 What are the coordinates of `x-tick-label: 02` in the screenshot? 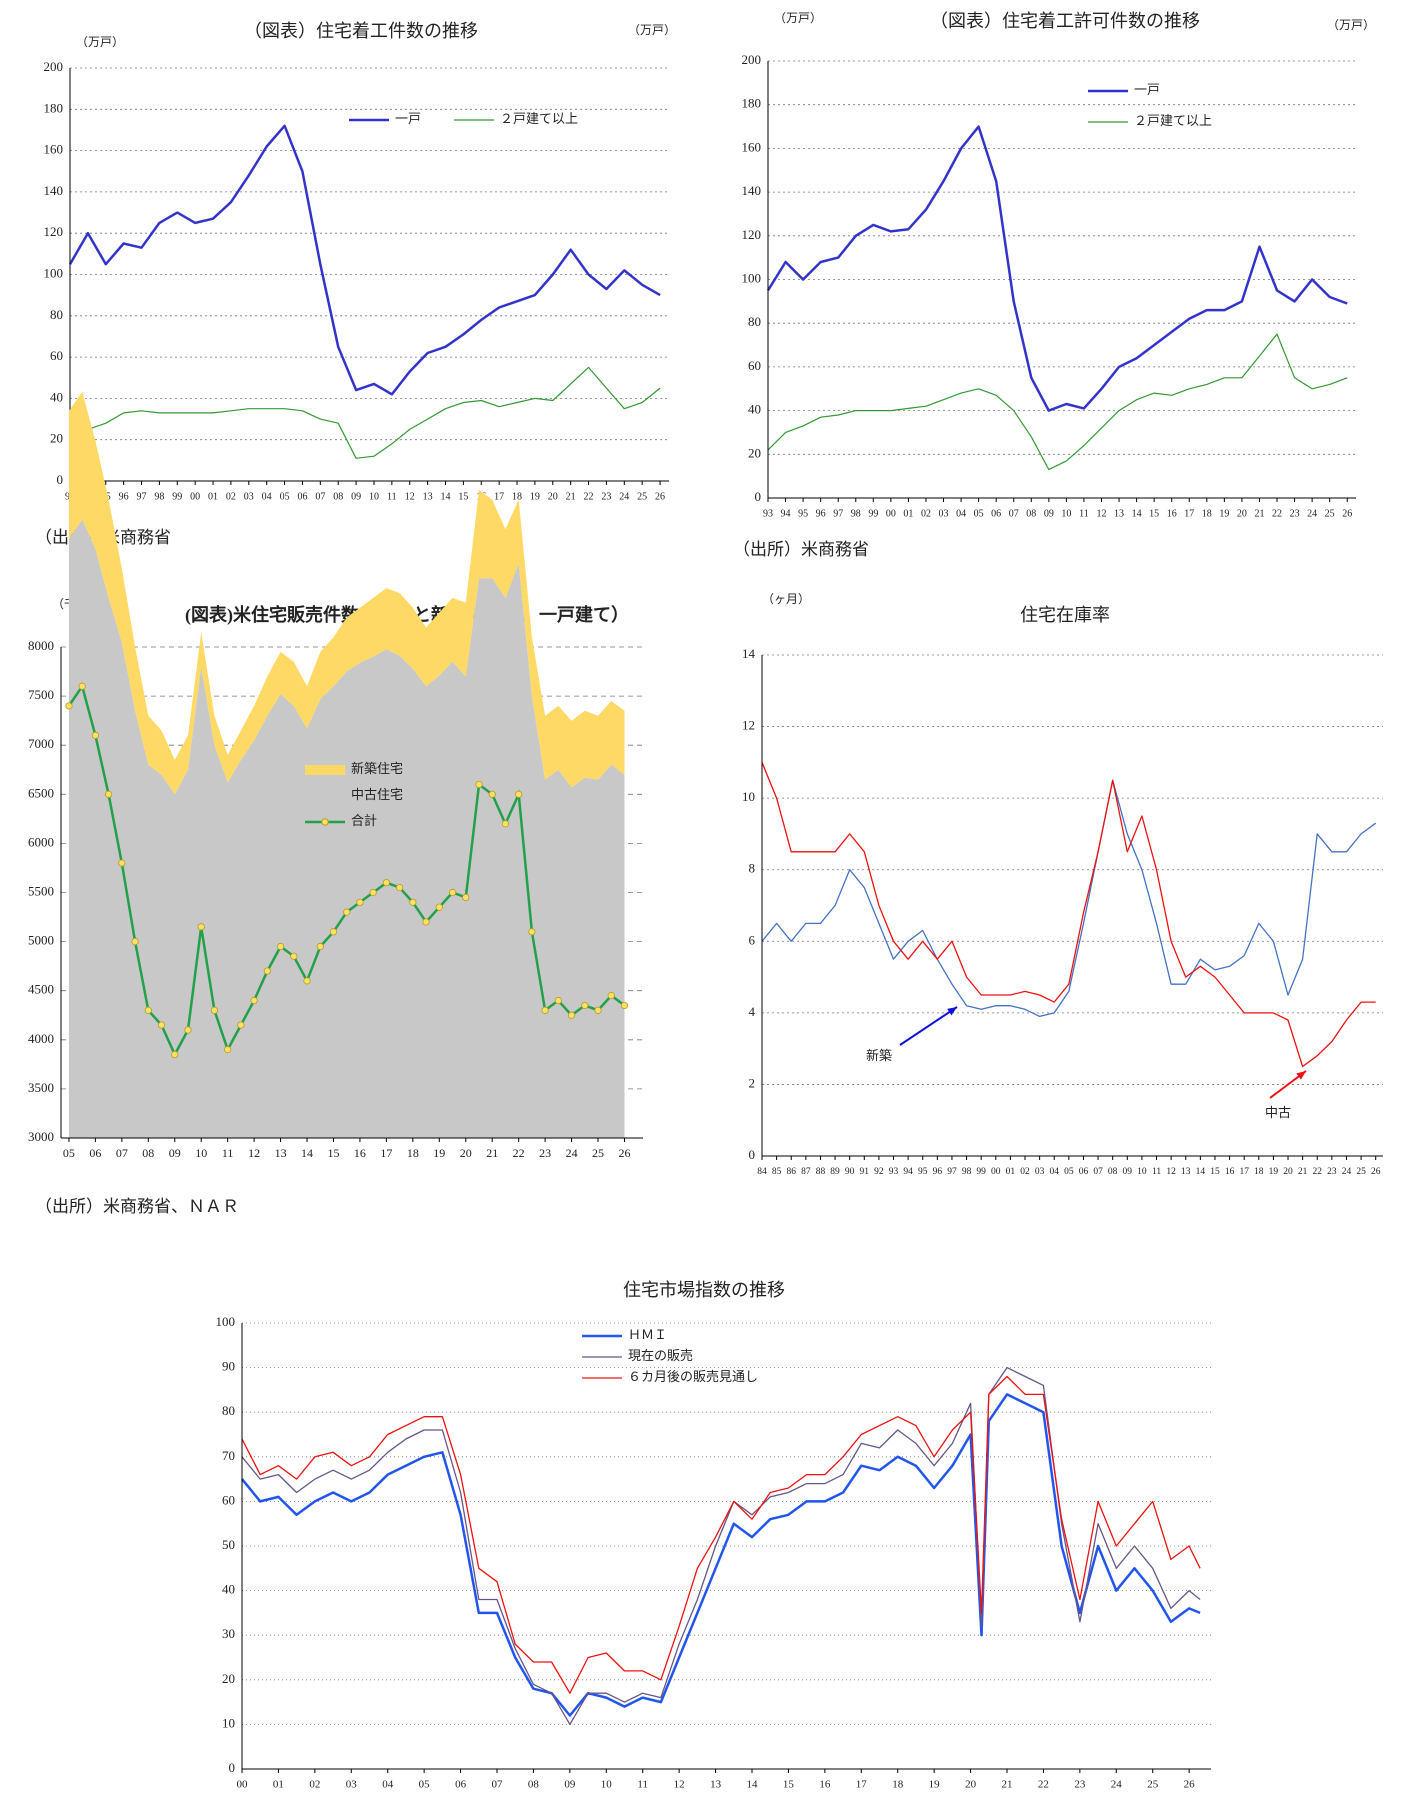 It's located at (926, 513).